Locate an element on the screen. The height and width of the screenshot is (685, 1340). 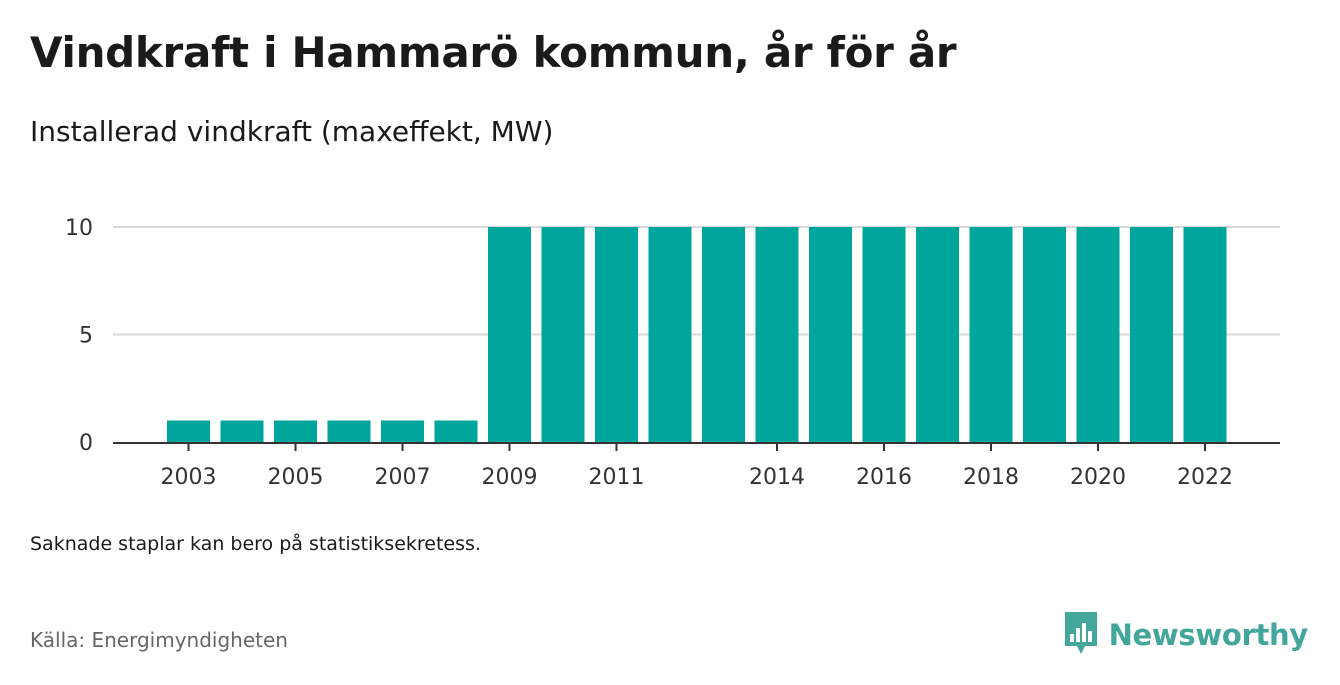
bar-chart-speech-bubble-icon is located at coordinates (1081, 635).